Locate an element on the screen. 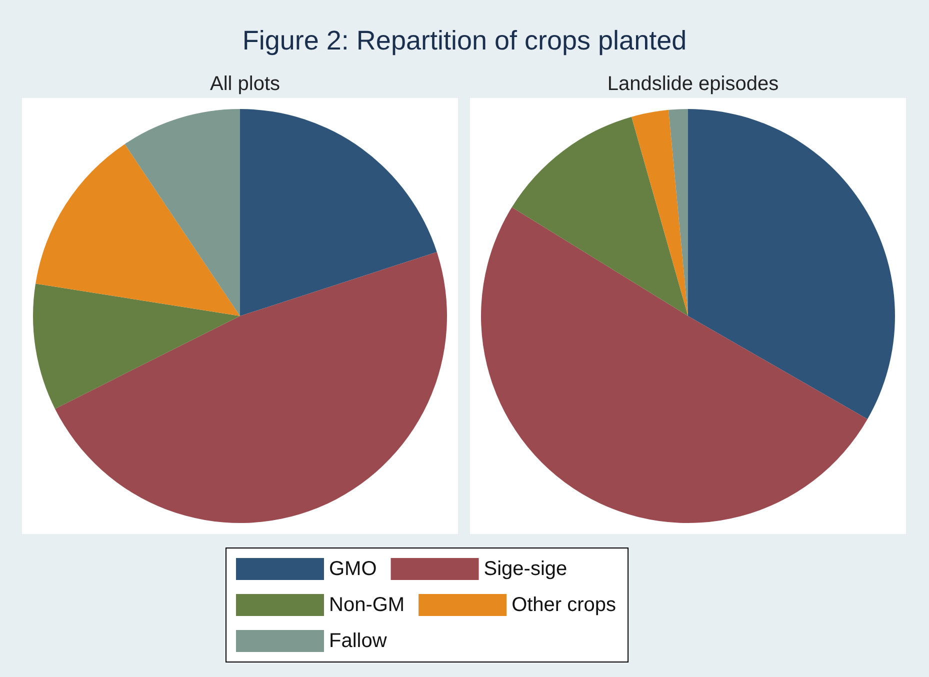  legend-label: Non-GM is located at coordinates (367, 605).